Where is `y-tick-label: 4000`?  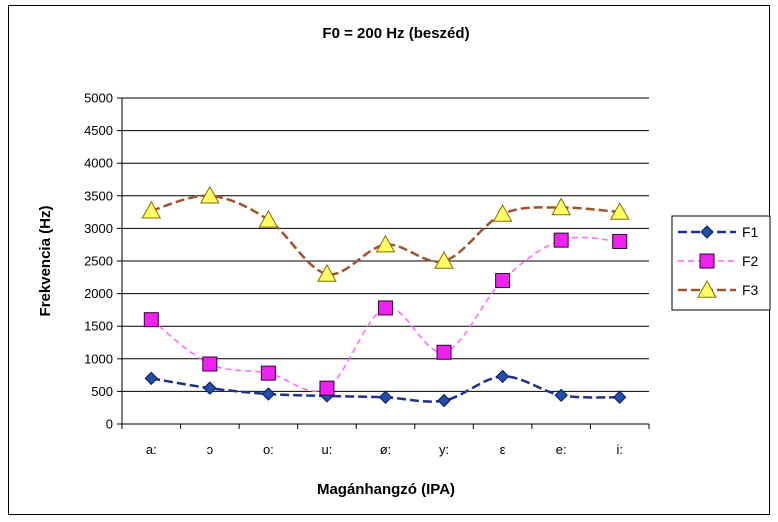
y-tick-label: 4000 is located at coordinates (98, 163).